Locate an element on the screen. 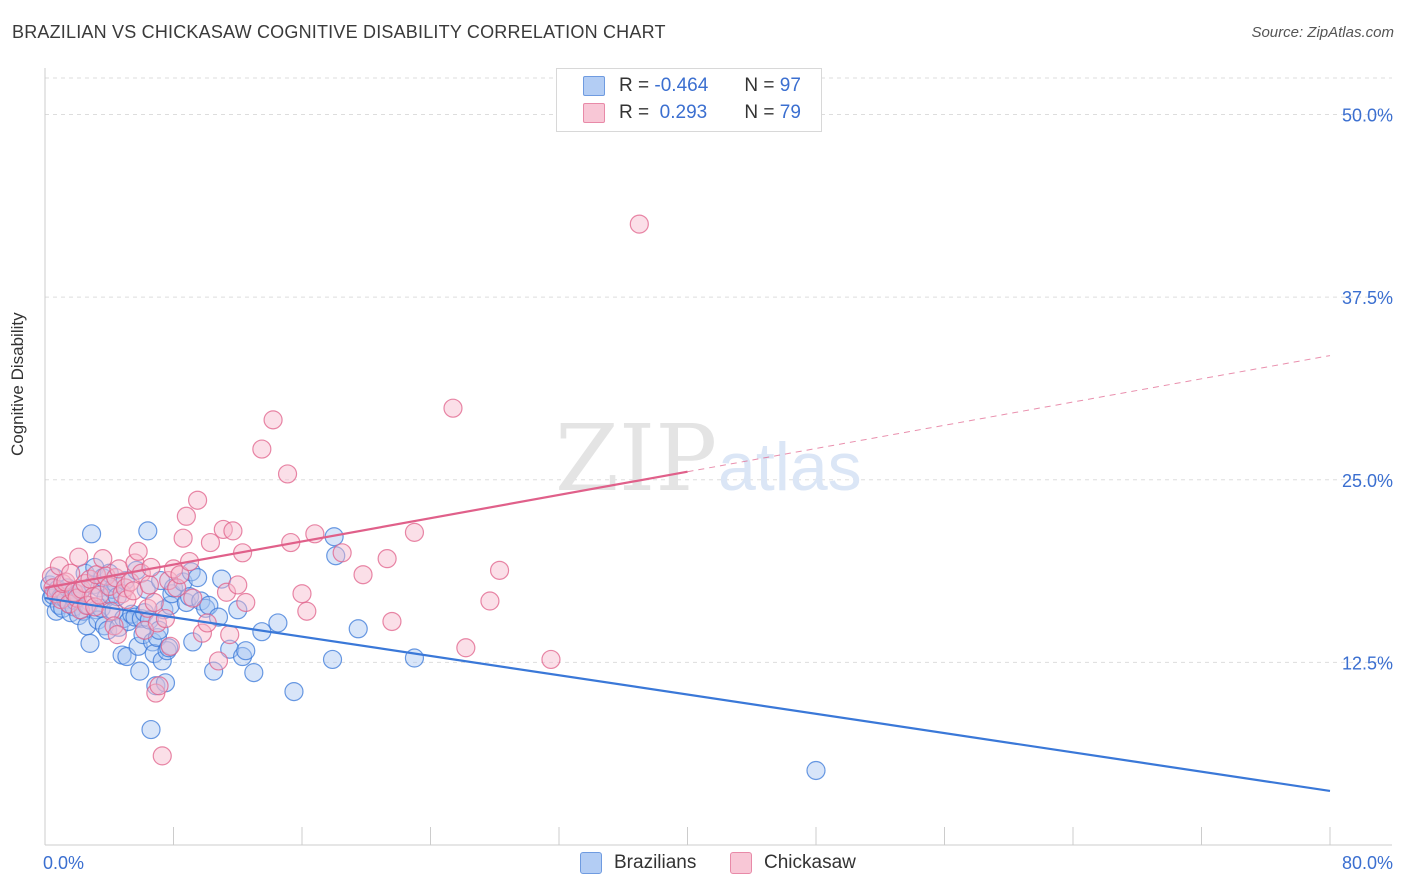 This screenshot has height=892, width=1406. trendline-chickasaw is located at coordinates (366, 529).